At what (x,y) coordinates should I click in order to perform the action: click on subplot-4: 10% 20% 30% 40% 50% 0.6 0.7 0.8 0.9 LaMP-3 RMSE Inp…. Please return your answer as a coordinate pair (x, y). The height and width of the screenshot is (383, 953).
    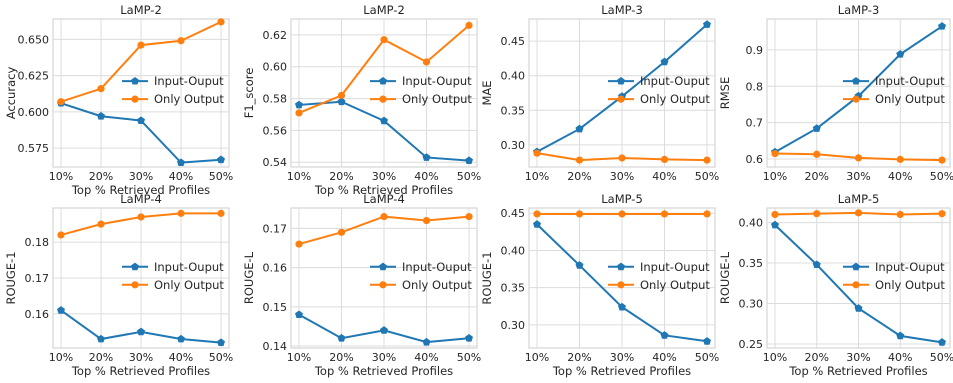
    Looking at the image, I should click on (835, 93).